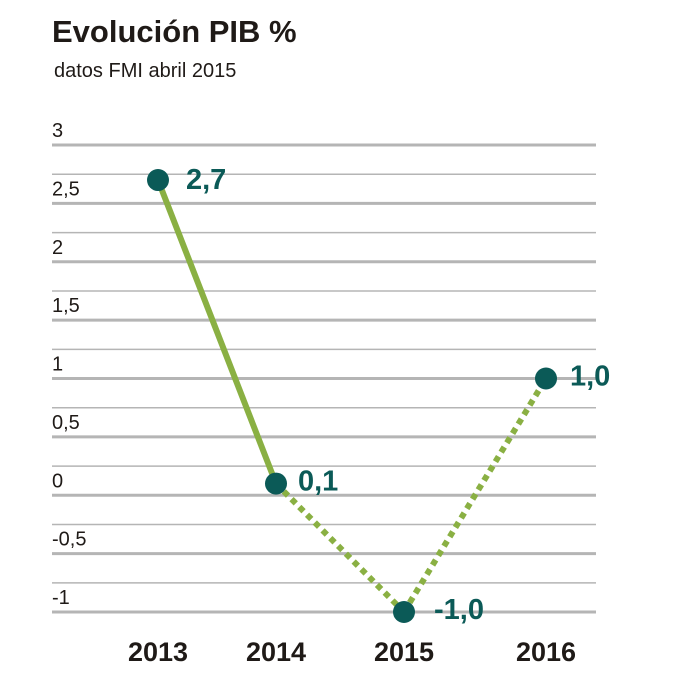 This screenshot has height=684, width=700. Describe the element at coordinates (57, 481) in the screenshot. I see `y-tick-label: 0` at that location.